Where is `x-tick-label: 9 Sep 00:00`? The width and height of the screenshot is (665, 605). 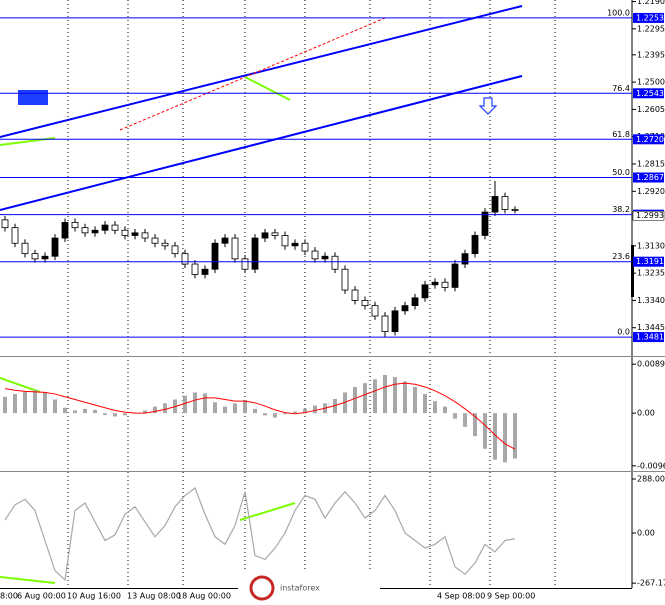
x-tick-label: 9 Sep 00:00 is located at coordinates (511, 596).